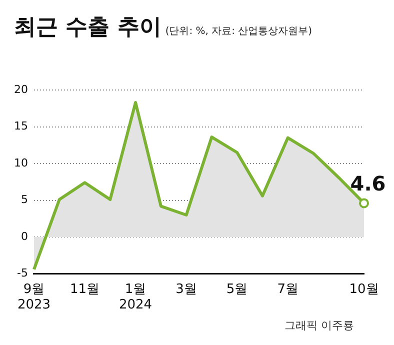  I want to click on chart-title: 최근 수출 추이, so click(88, 27).